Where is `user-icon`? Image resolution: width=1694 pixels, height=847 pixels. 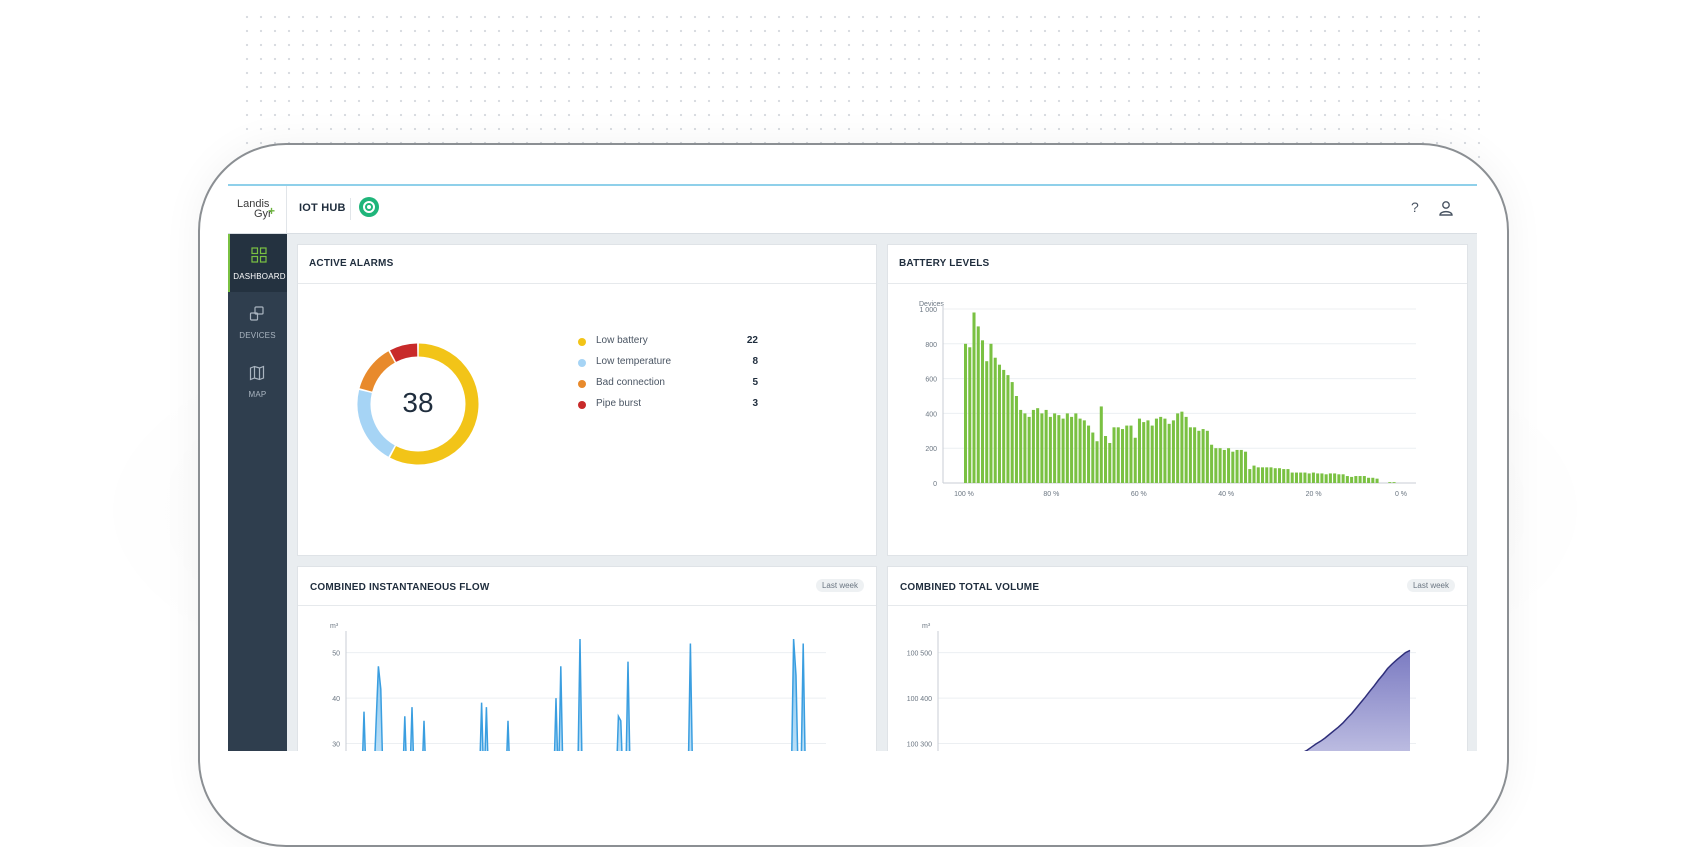
user-icon is located at coordinates (1446, 208).